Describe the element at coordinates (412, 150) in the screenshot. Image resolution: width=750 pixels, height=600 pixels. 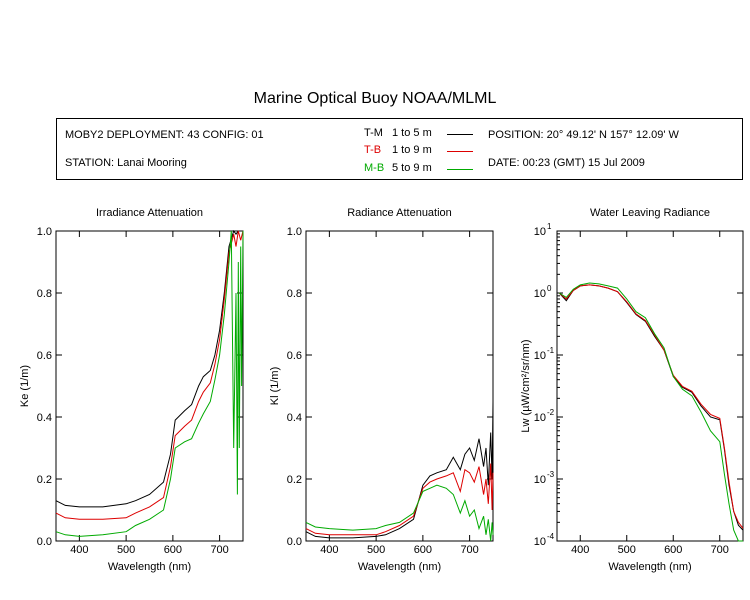
I see `legend-range-tb: 1 to 9 m` at that location.